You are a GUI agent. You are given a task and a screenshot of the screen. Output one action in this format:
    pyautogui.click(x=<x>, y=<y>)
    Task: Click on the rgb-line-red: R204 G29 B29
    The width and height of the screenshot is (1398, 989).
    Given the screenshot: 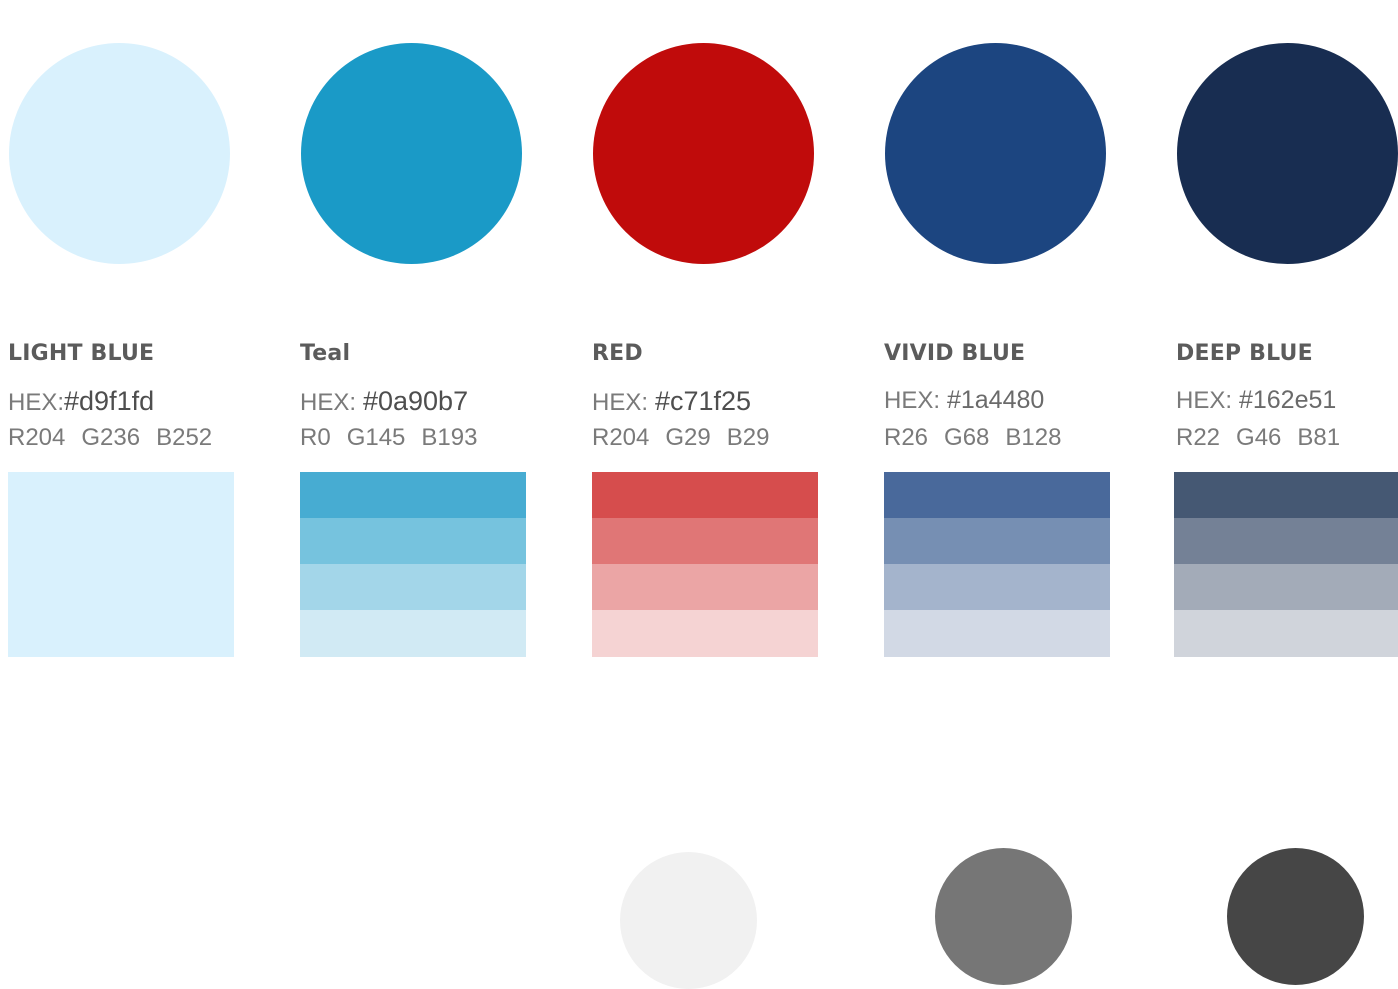 What is the action you would take?
    pyautogui.click(x=688, y=438)
    